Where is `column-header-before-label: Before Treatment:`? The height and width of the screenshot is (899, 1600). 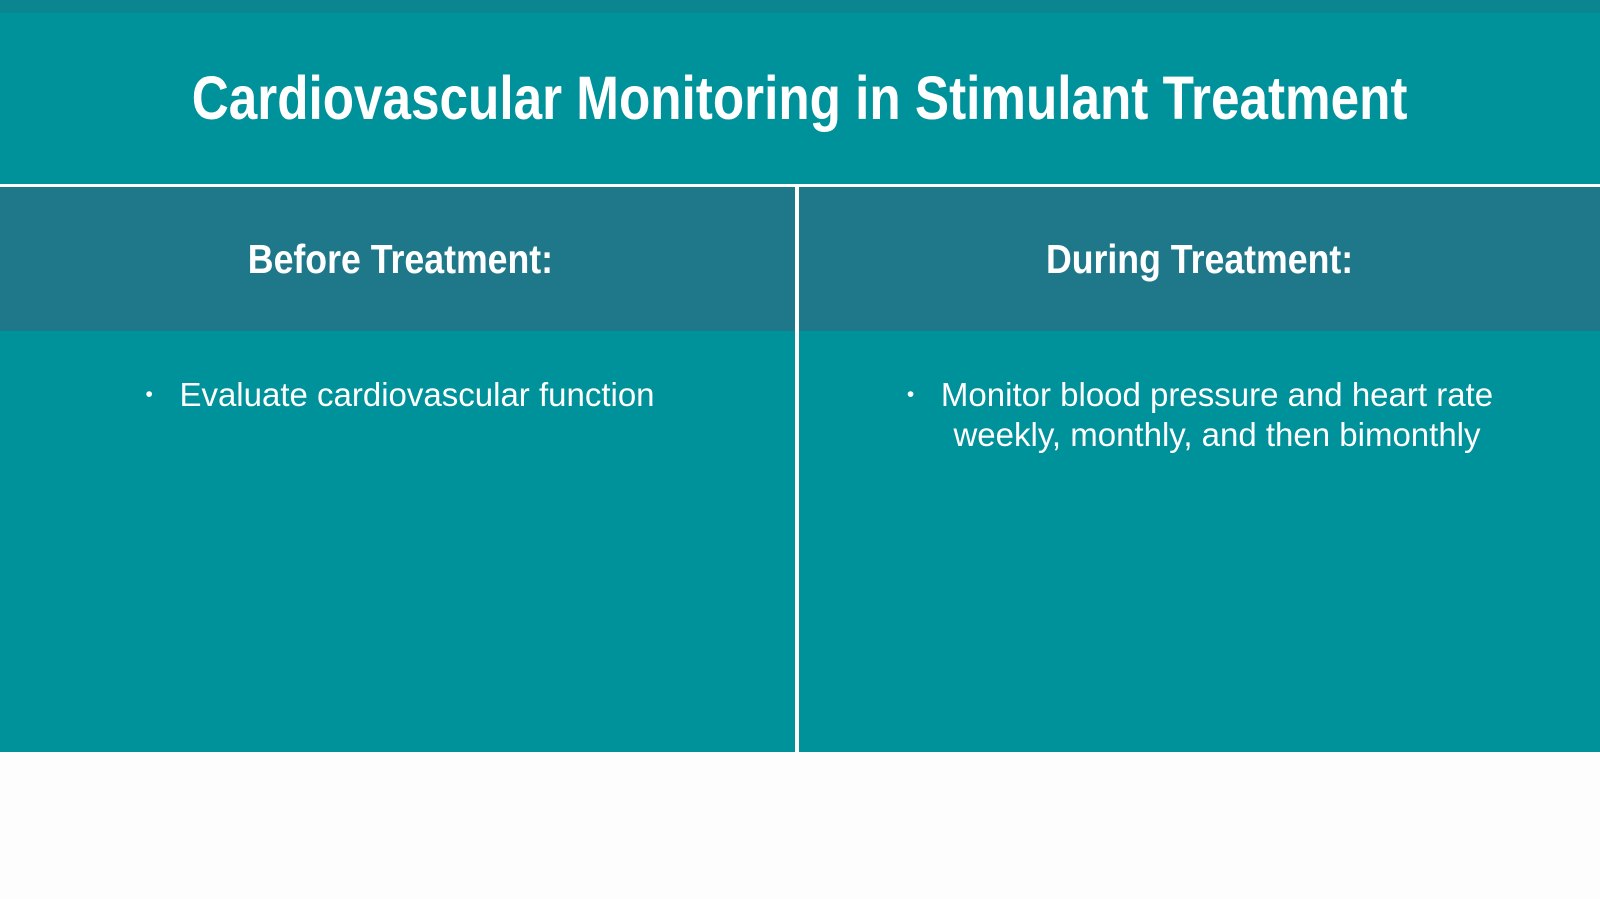 column-header-before-label: Before Treatment: is located at coordinates (400, 259).